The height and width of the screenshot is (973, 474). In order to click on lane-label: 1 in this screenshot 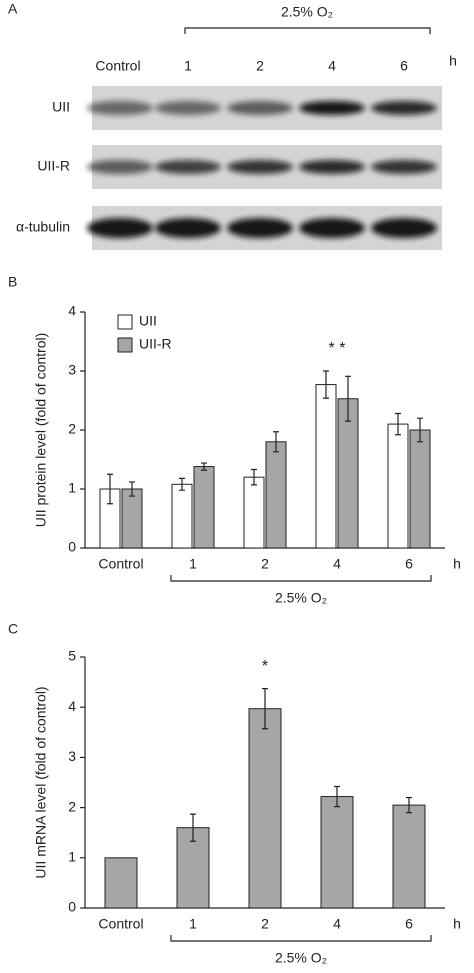, I will do `click(188, 66)`.